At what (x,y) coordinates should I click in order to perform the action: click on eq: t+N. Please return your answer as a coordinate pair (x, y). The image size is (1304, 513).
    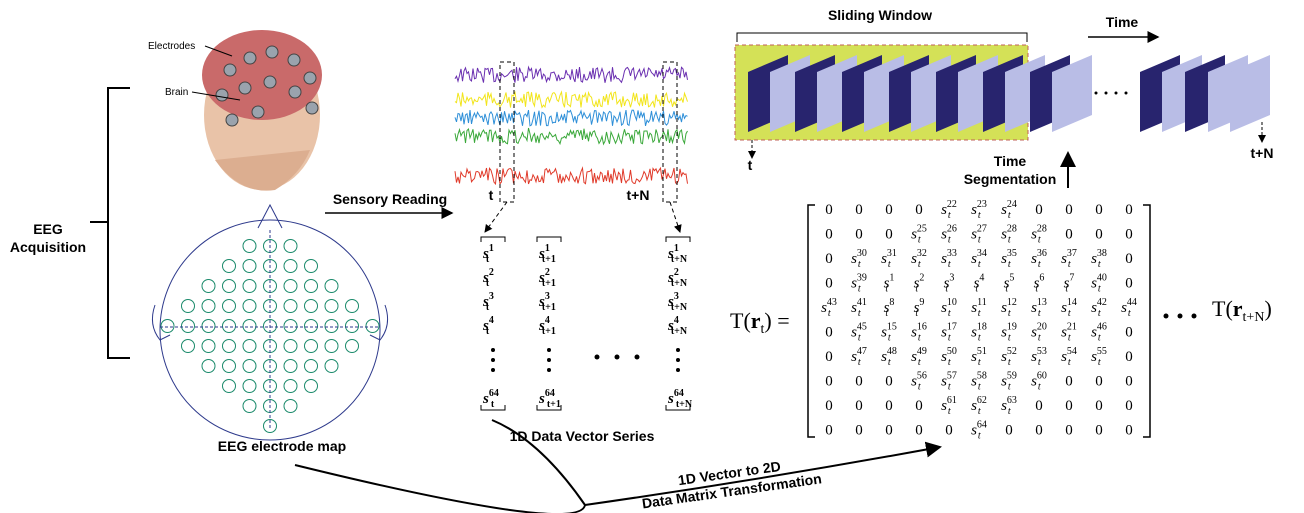
    Looking at the image, I should click on (1254, 317).